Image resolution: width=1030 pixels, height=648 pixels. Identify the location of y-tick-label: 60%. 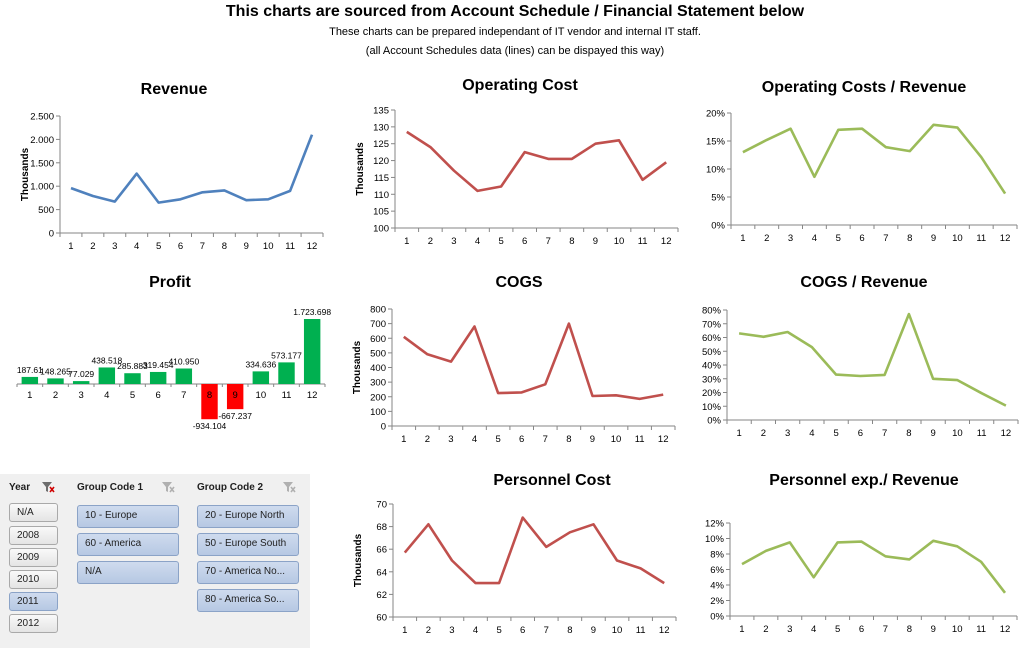
(712, 338).